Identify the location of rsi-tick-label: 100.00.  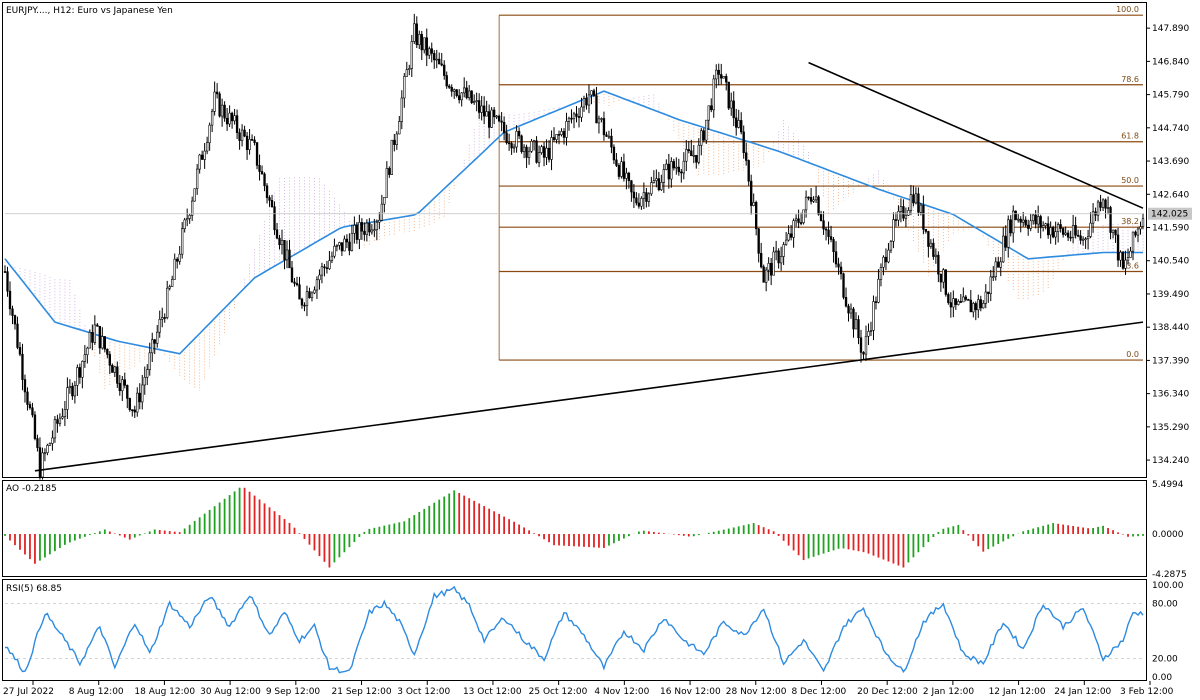
(1168, 586).